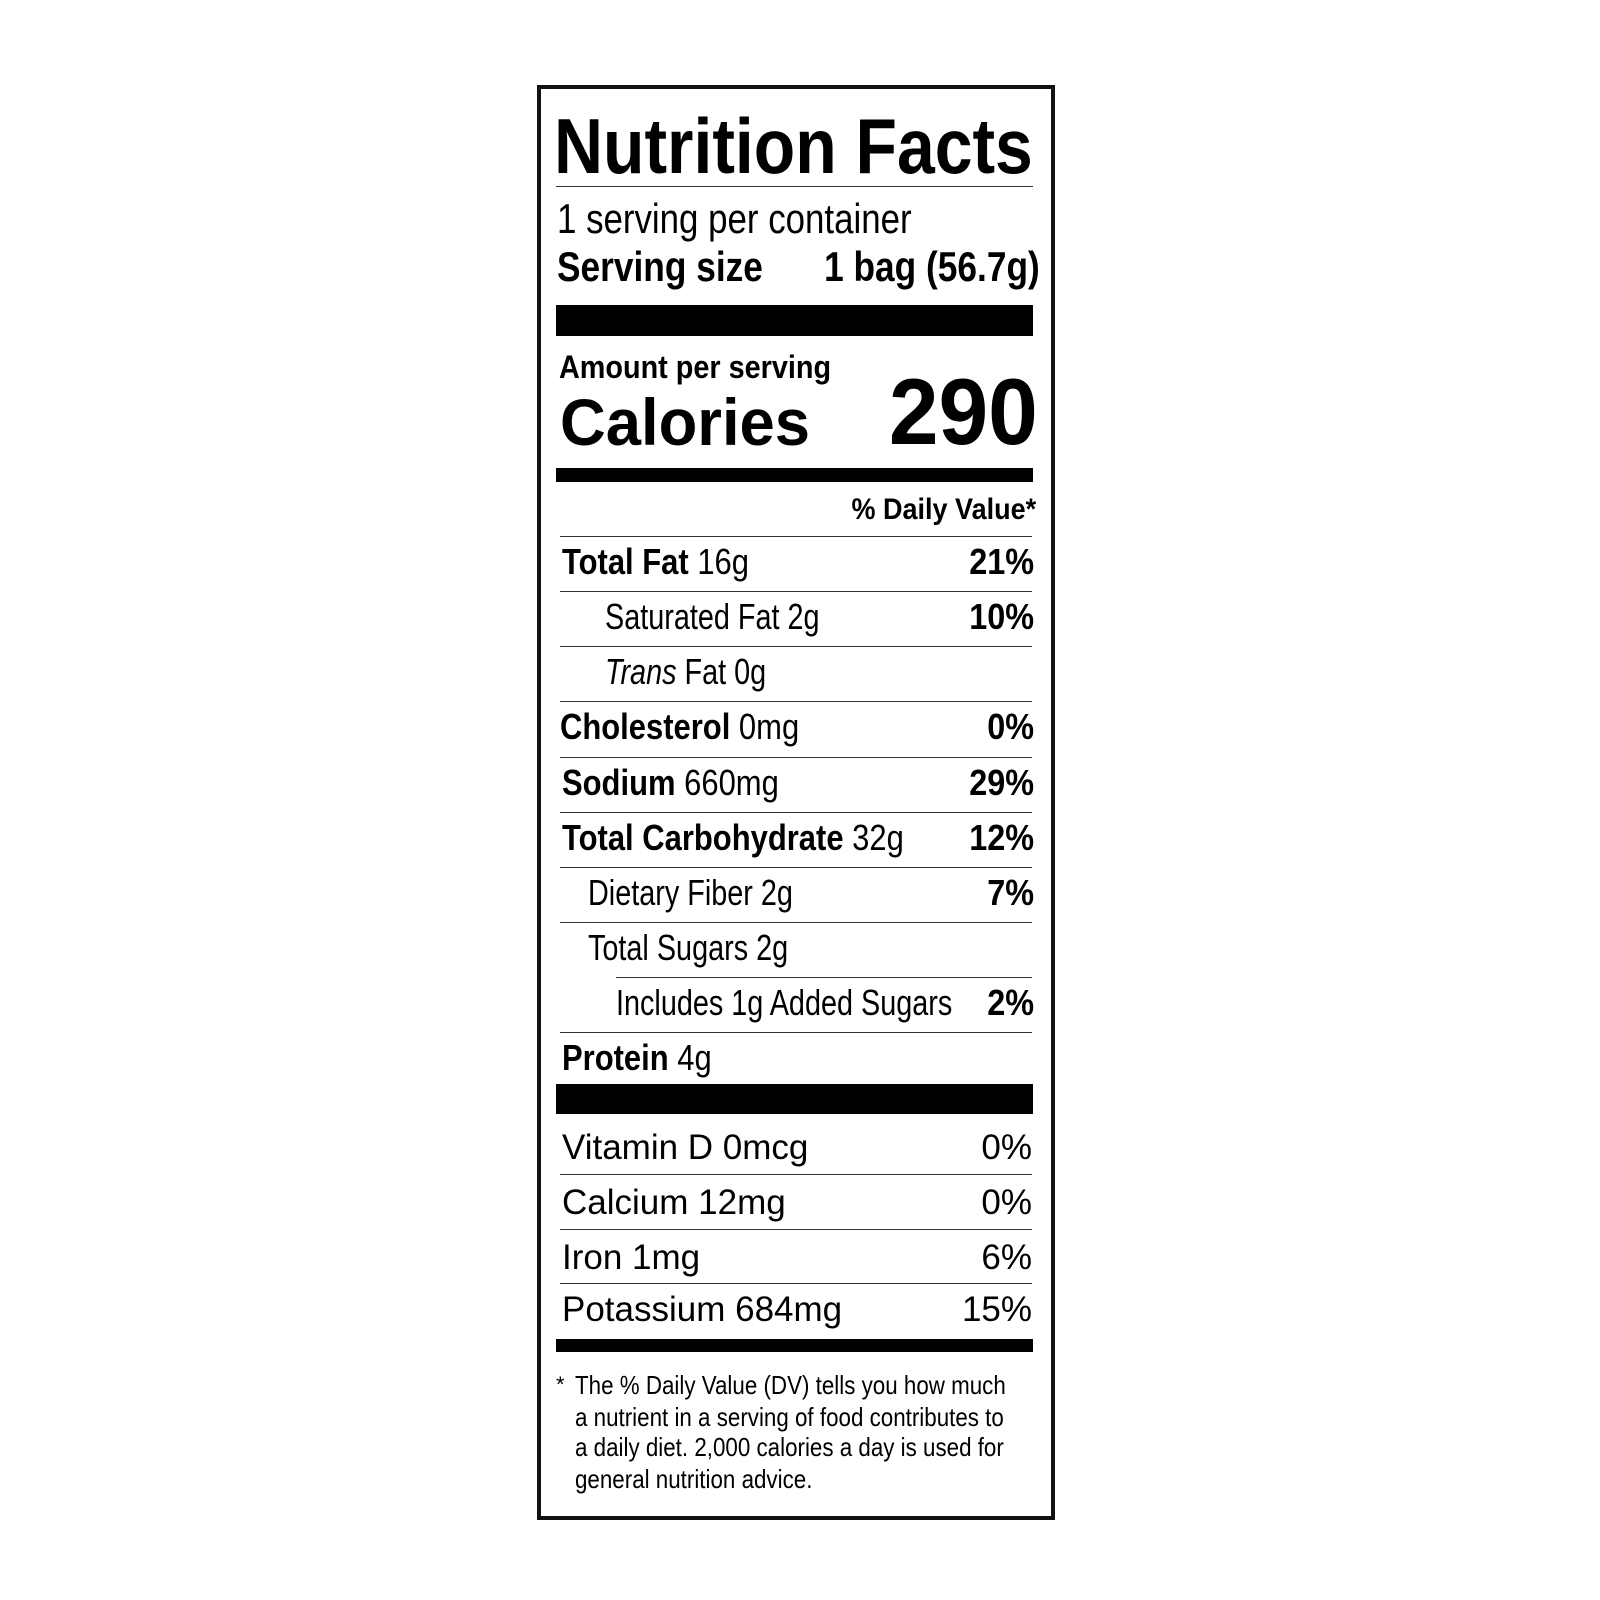 This screenshot has width=1600, height=1600. I want to click on divider-thin, so click(794, 186).